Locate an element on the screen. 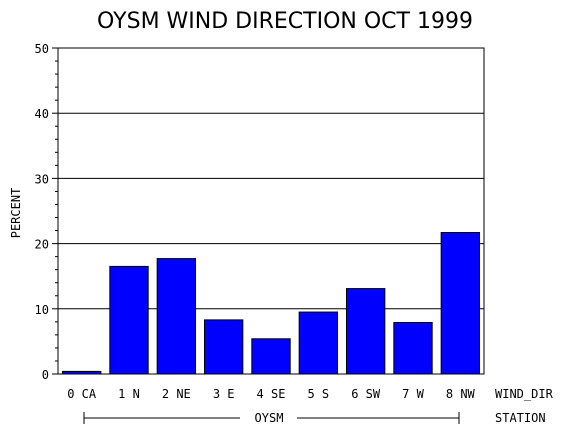 The width and height of the screenshot is (570, 434). group-axis-name: STATION is located at coordinates (520, 418).